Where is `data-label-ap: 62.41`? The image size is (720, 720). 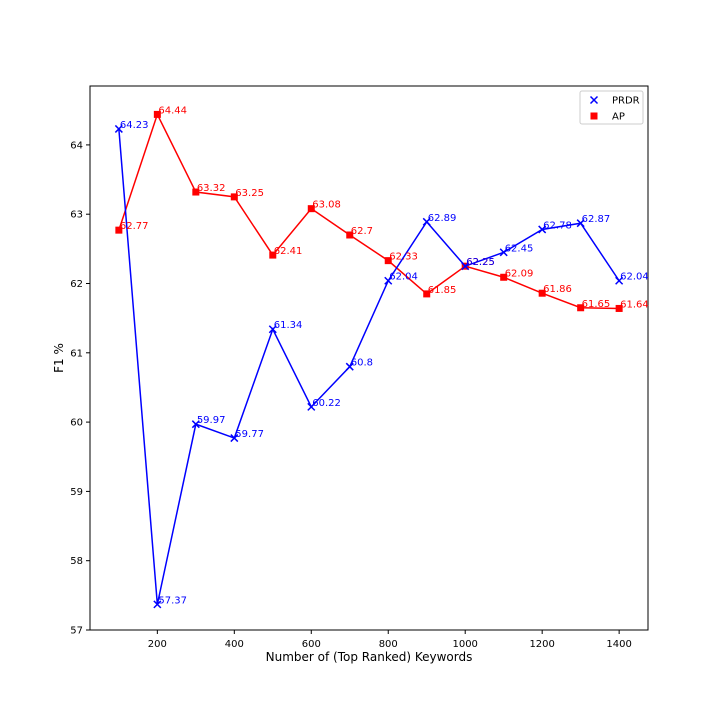
data-label-ap: 62.41 is located at coordinates (288, 251).